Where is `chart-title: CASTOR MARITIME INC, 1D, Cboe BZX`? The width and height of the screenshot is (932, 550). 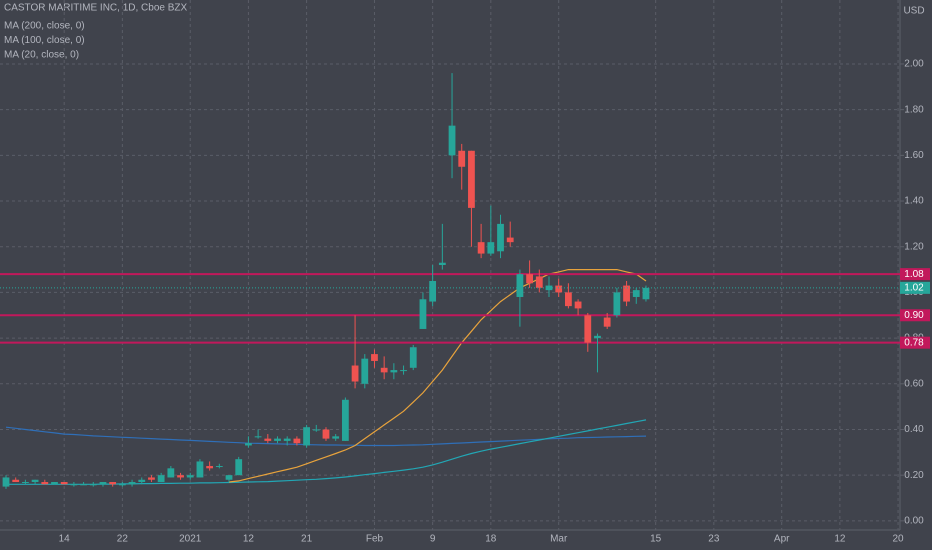 chart-title: CASTOR MARITIME INC, 1D, Cboe BZX is located at coordinates (96, 8).